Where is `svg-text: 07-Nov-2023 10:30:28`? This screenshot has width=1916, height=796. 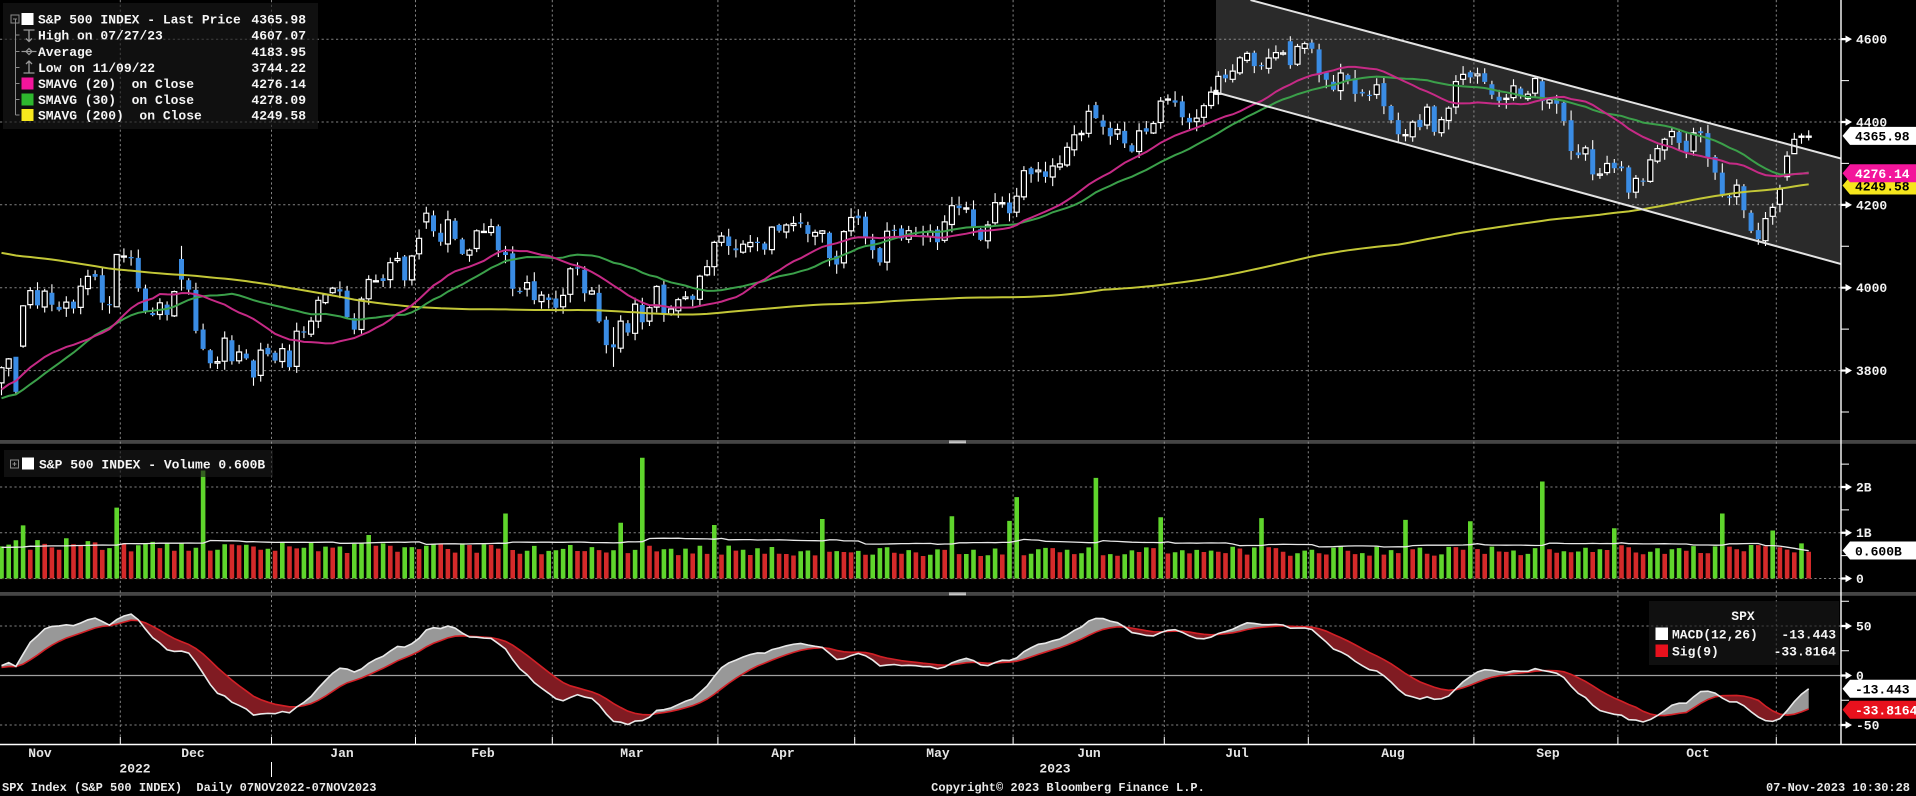
svg-text: 07-Nov-2023 10:30:28 is located at coordinates (1838, 788).